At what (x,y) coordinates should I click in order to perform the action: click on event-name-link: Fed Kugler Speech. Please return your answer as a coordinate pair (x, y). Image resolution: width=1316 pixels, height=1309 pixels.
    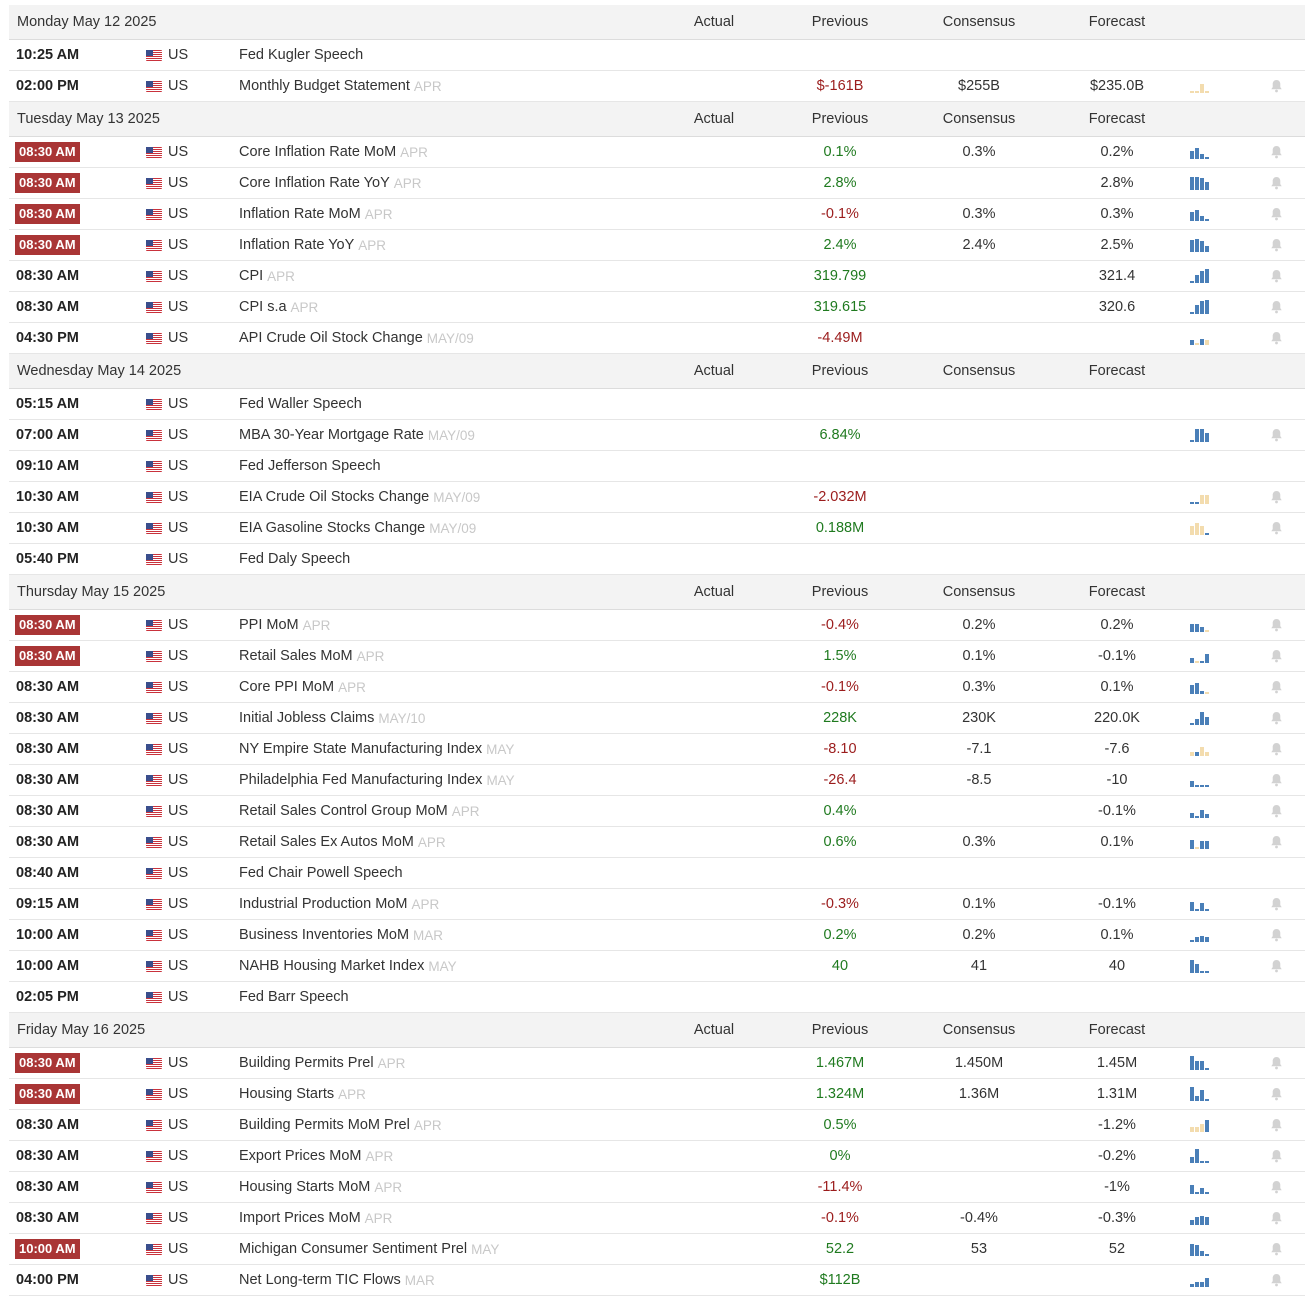
    Looking at the image, I should click on (301, 55).